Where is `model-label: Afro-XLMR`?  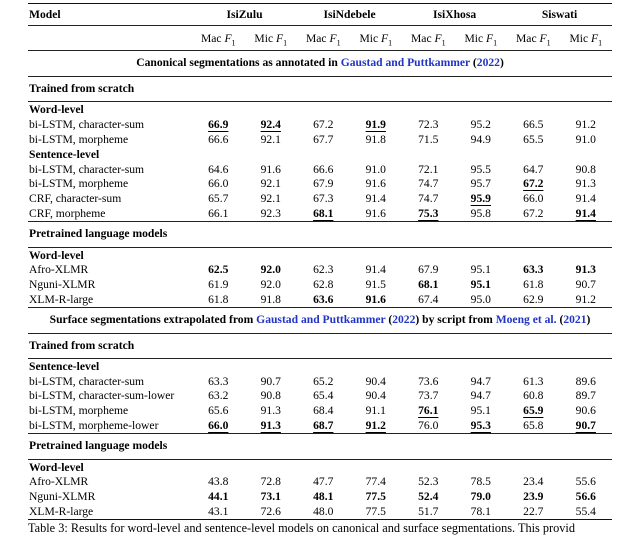
model-label: Afro-XLMR is located at coordinates (59, 482).